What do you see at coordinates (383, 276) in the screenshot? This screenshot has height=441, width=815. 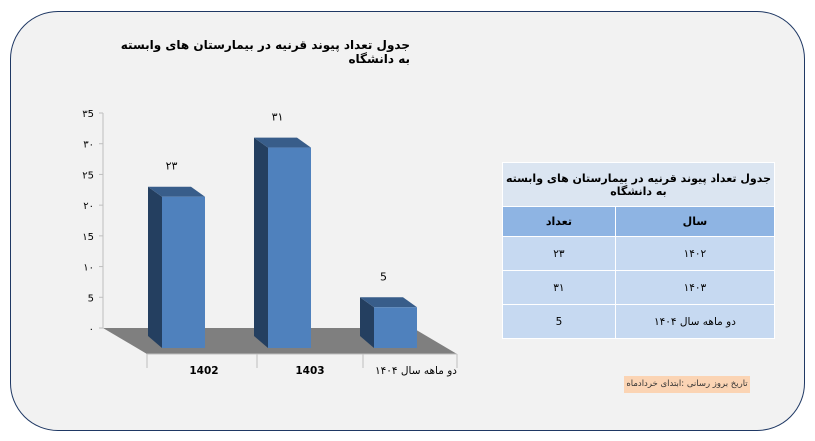 I see `bar-value-label: 5` at bounding box center [383, 276].